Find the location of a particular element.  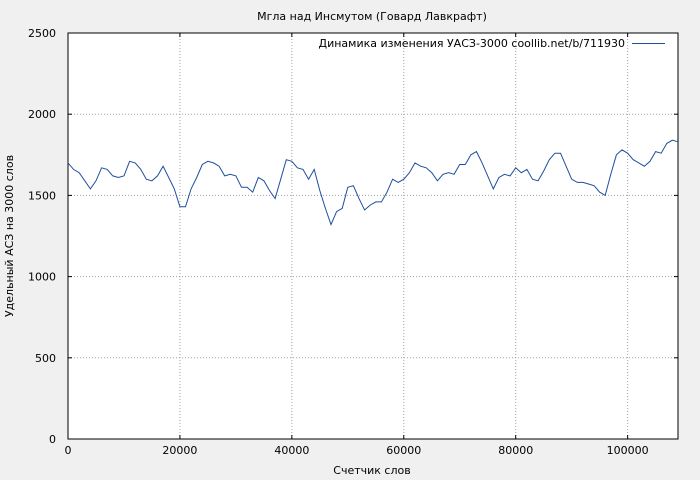

x-tick-label: 100000 is located at coordinates (628, 450).